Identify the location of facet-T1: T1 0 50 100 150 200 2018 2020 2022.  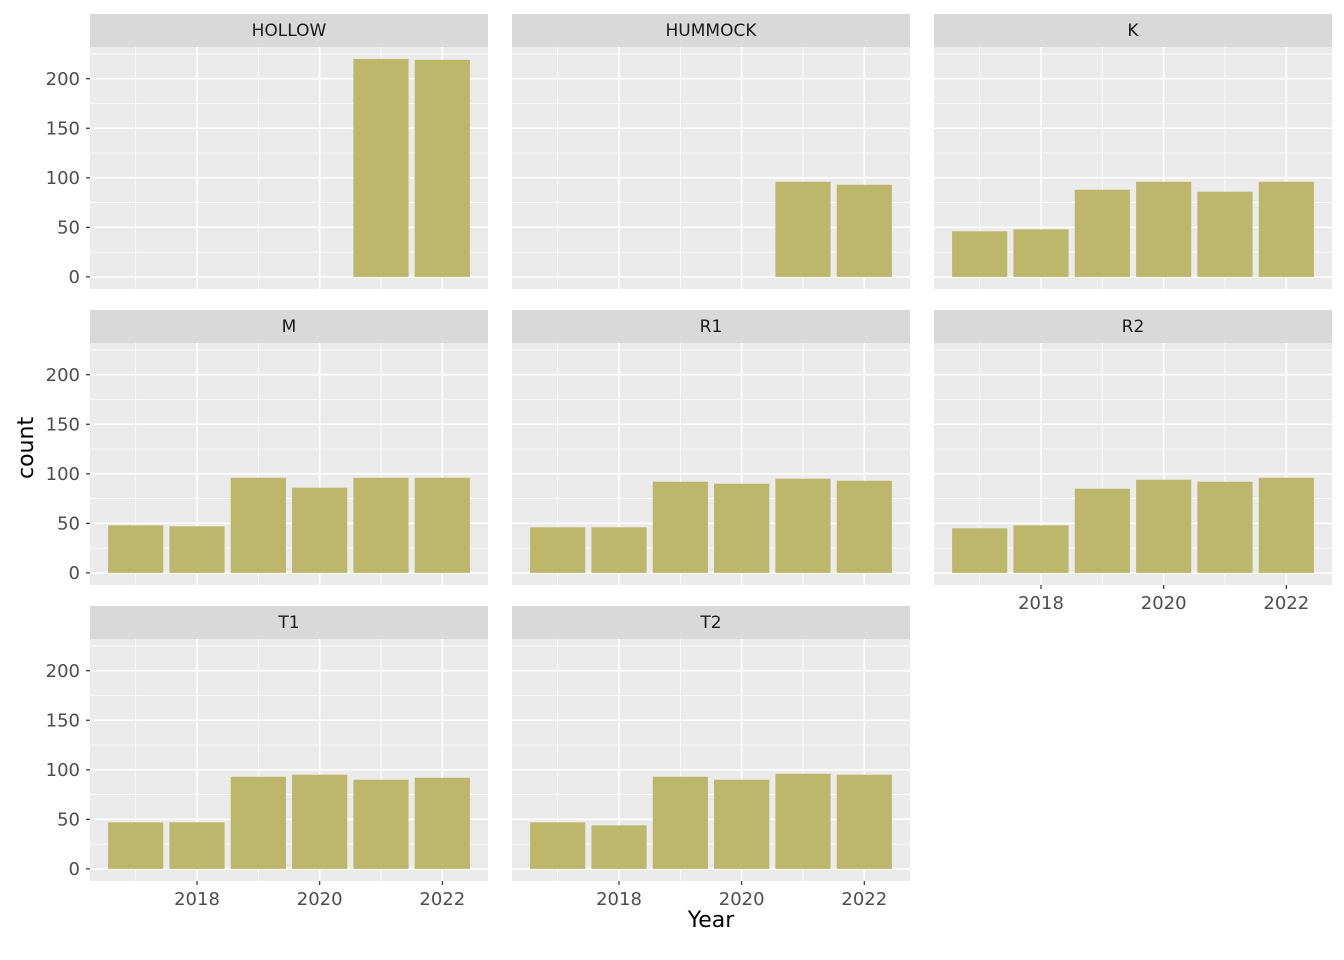
(267, 758).